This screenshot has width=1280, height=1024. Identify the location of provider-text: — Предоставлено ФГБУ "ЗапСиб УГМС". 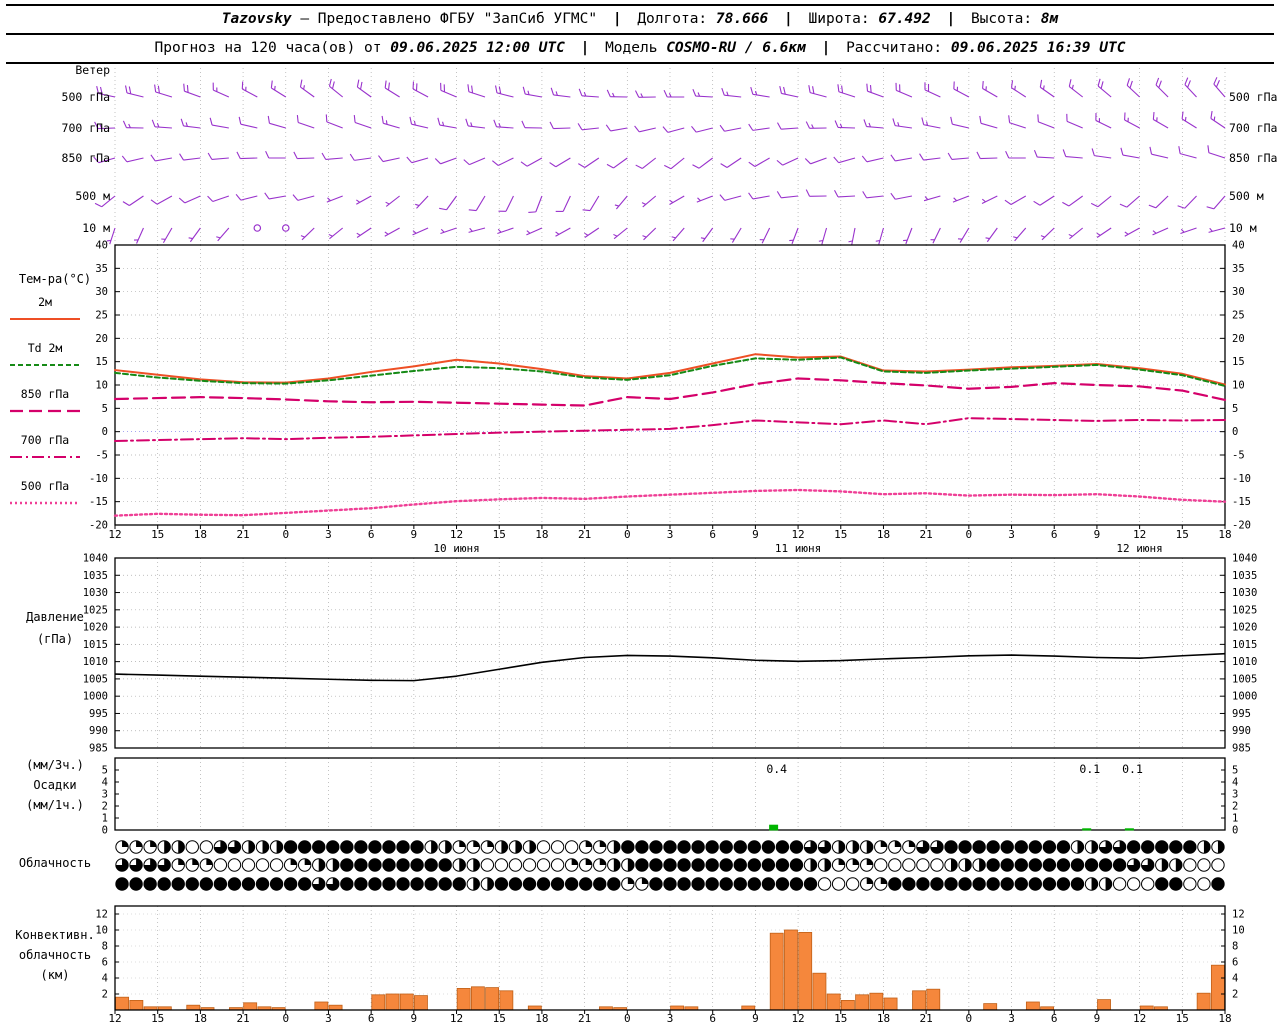
(449, 19).